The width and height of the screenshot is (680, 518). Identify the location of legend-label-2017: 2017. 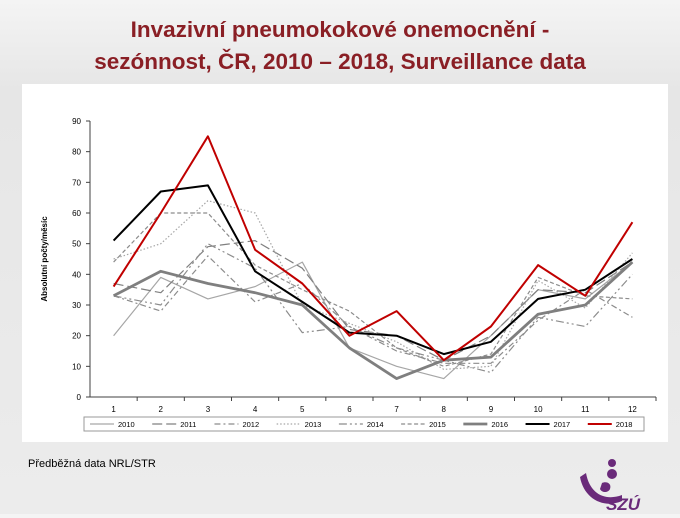
(562, 424).